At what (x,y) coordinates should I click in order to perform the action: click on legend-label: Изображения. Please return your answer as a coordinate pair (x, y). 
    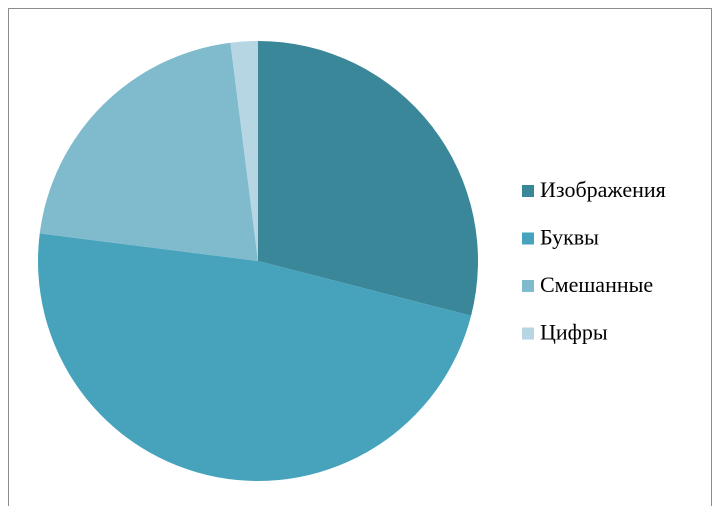
    Looking at the image, I should click on (603, 189).